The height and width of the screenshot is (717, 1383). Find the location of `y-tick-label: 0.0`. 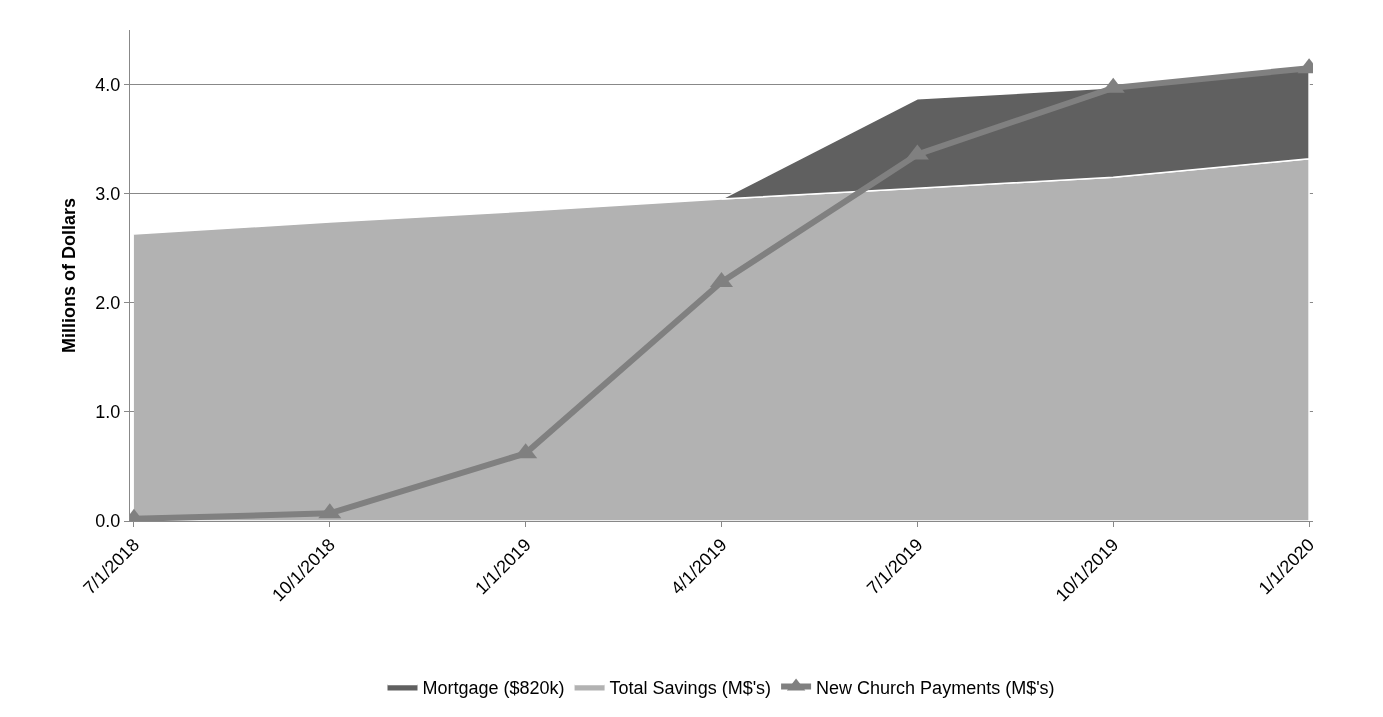

y-tick-label: 0.0 is located at coordinates (108, 521).